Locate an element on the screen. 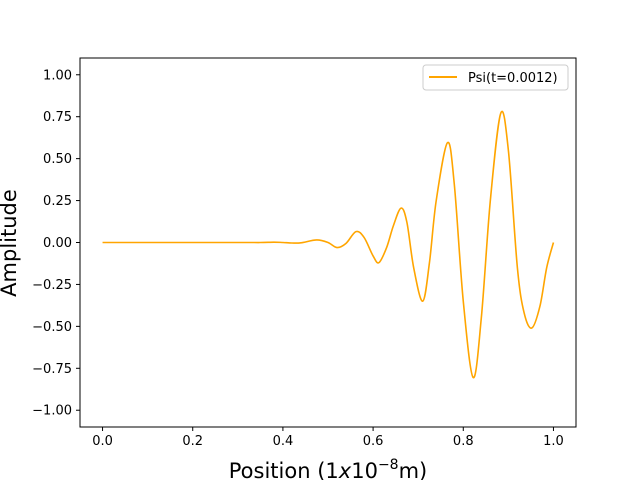  y-tick-label: 1.00 is located at coordinates (57, 75).